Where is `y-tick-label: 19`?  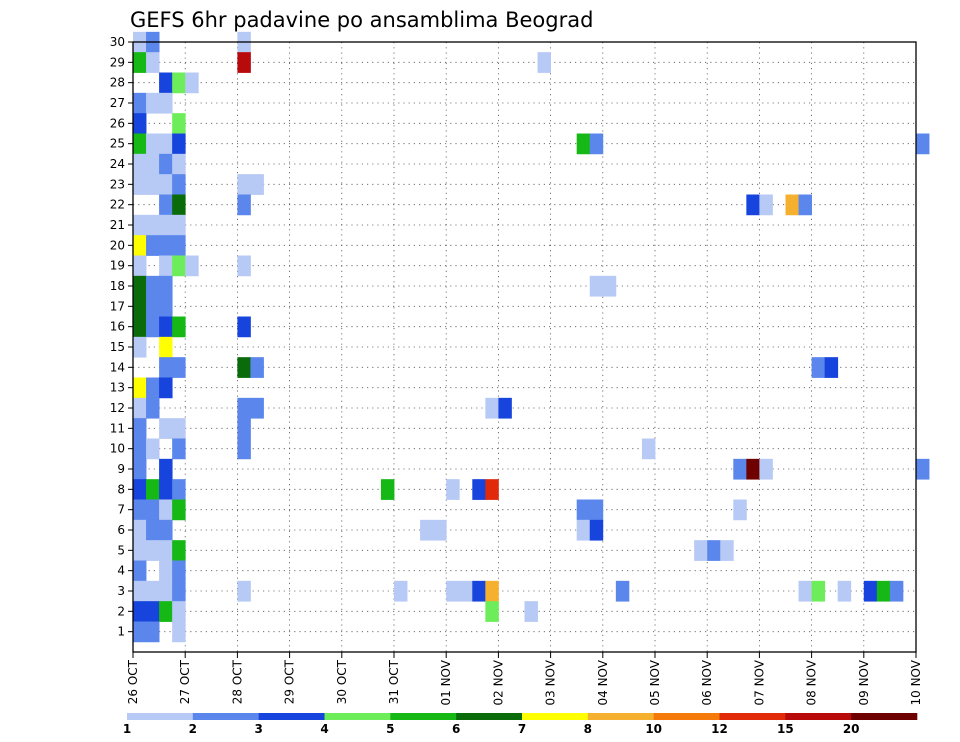
y-tick-label: 19 is located at coordinates (117, 266).